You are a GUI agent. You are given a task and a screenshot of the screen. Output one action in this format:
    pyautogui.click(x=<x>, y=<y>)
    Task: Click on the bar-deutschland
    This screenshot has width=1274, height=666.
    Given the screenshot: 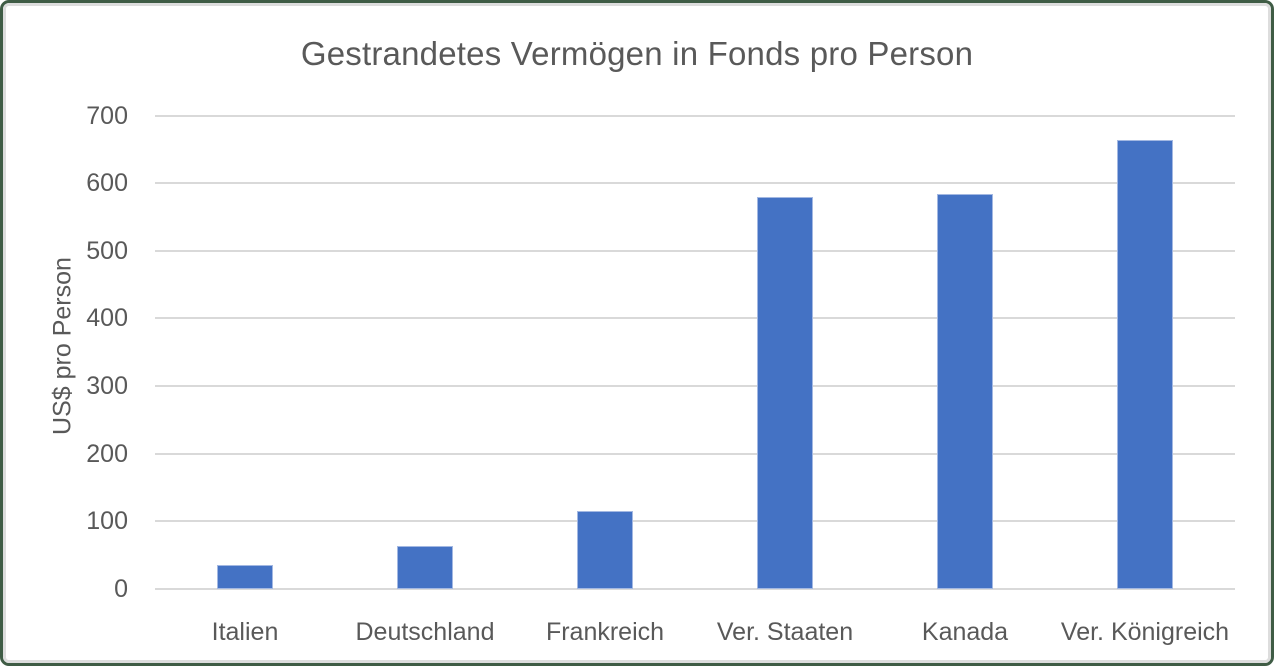 What is the action you would take?
    pyautogui.click(x=425, y=567)
    